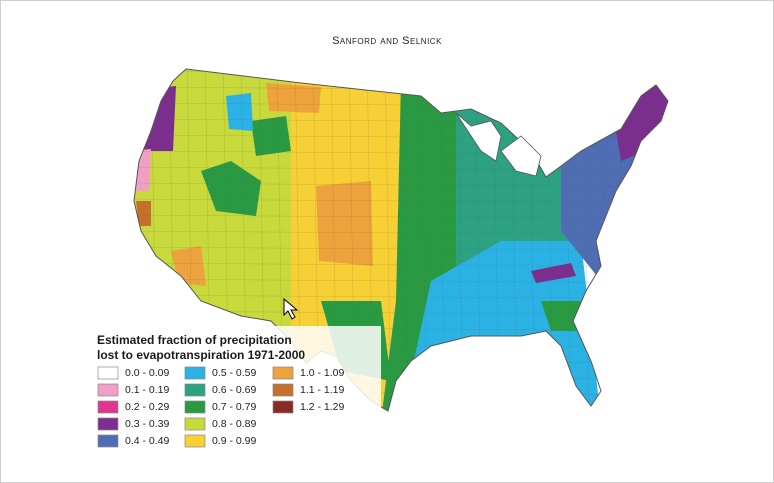 The width and height of the screenshot is (774, 483). I want to click on legend-label: 0.7 - 0.79, so click(234, 407).